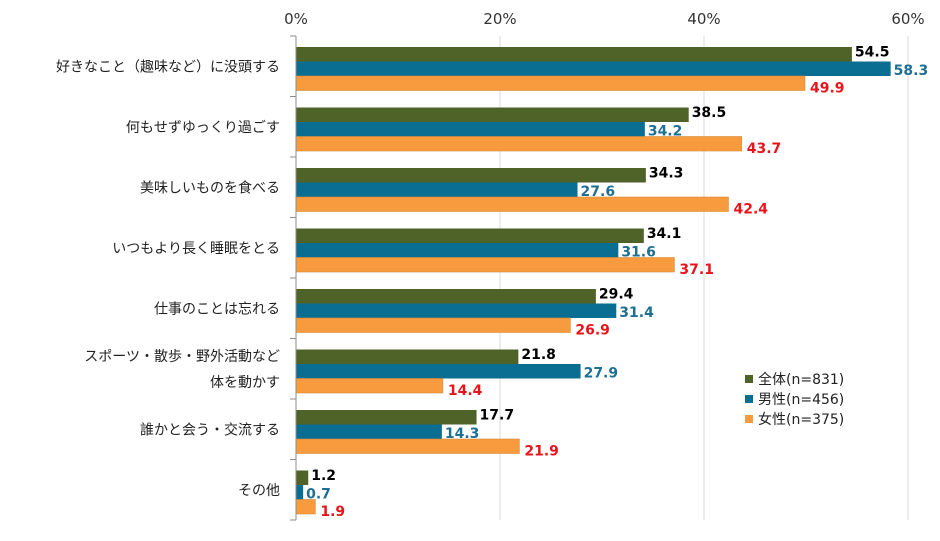  What do you see at coordinates (318, 494) in the screenshot?
I see `data-label-1-7: 0.7` at bounding box center [318, 494].